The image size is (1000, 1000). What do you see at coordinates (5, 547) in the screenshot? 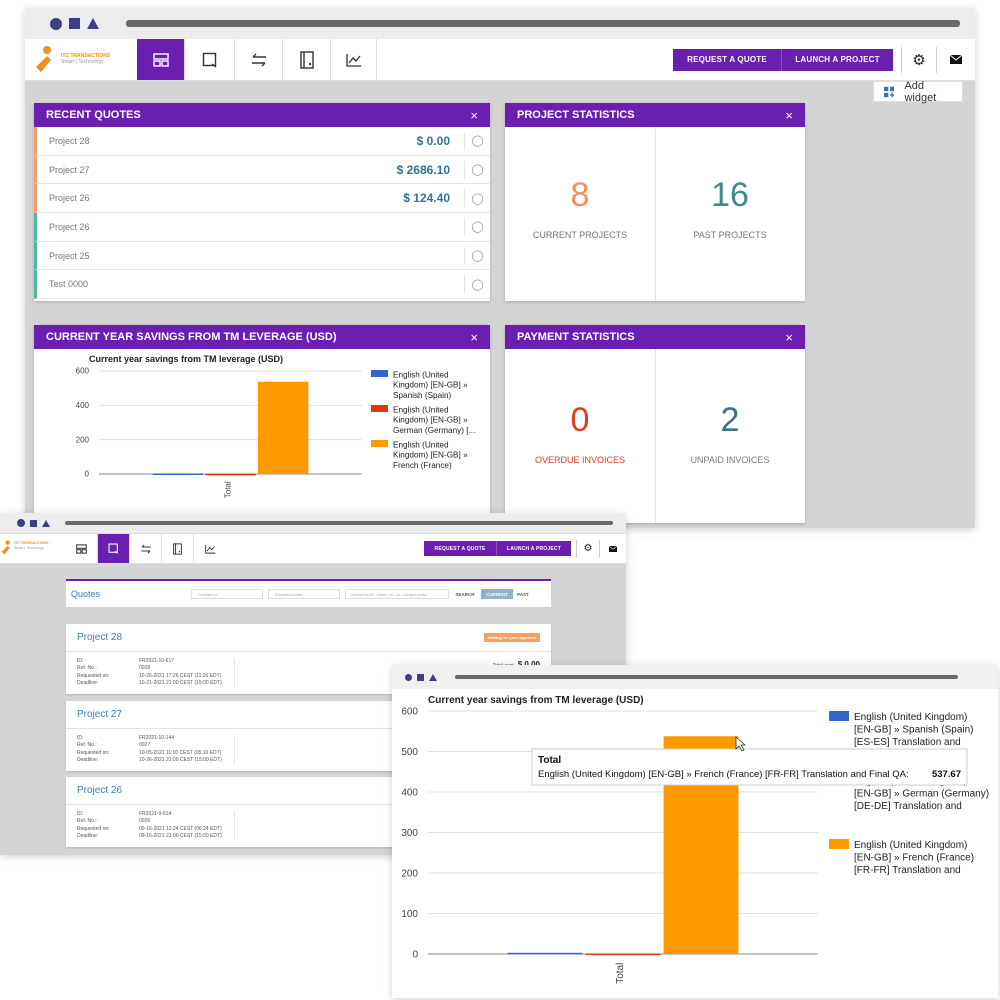
I see `logo-mark-icon` at bounding box center [5, 547].